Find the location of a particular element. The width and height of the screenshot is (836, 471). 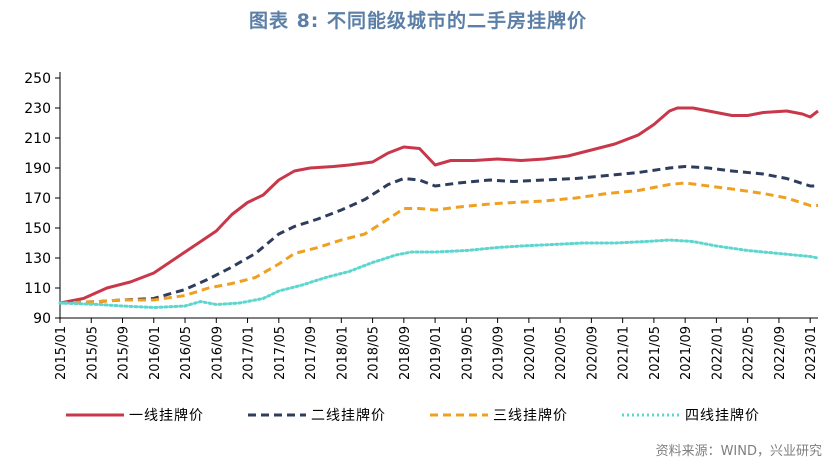

x-tick-label: 2015/05 is located at coordinates (92, 353).